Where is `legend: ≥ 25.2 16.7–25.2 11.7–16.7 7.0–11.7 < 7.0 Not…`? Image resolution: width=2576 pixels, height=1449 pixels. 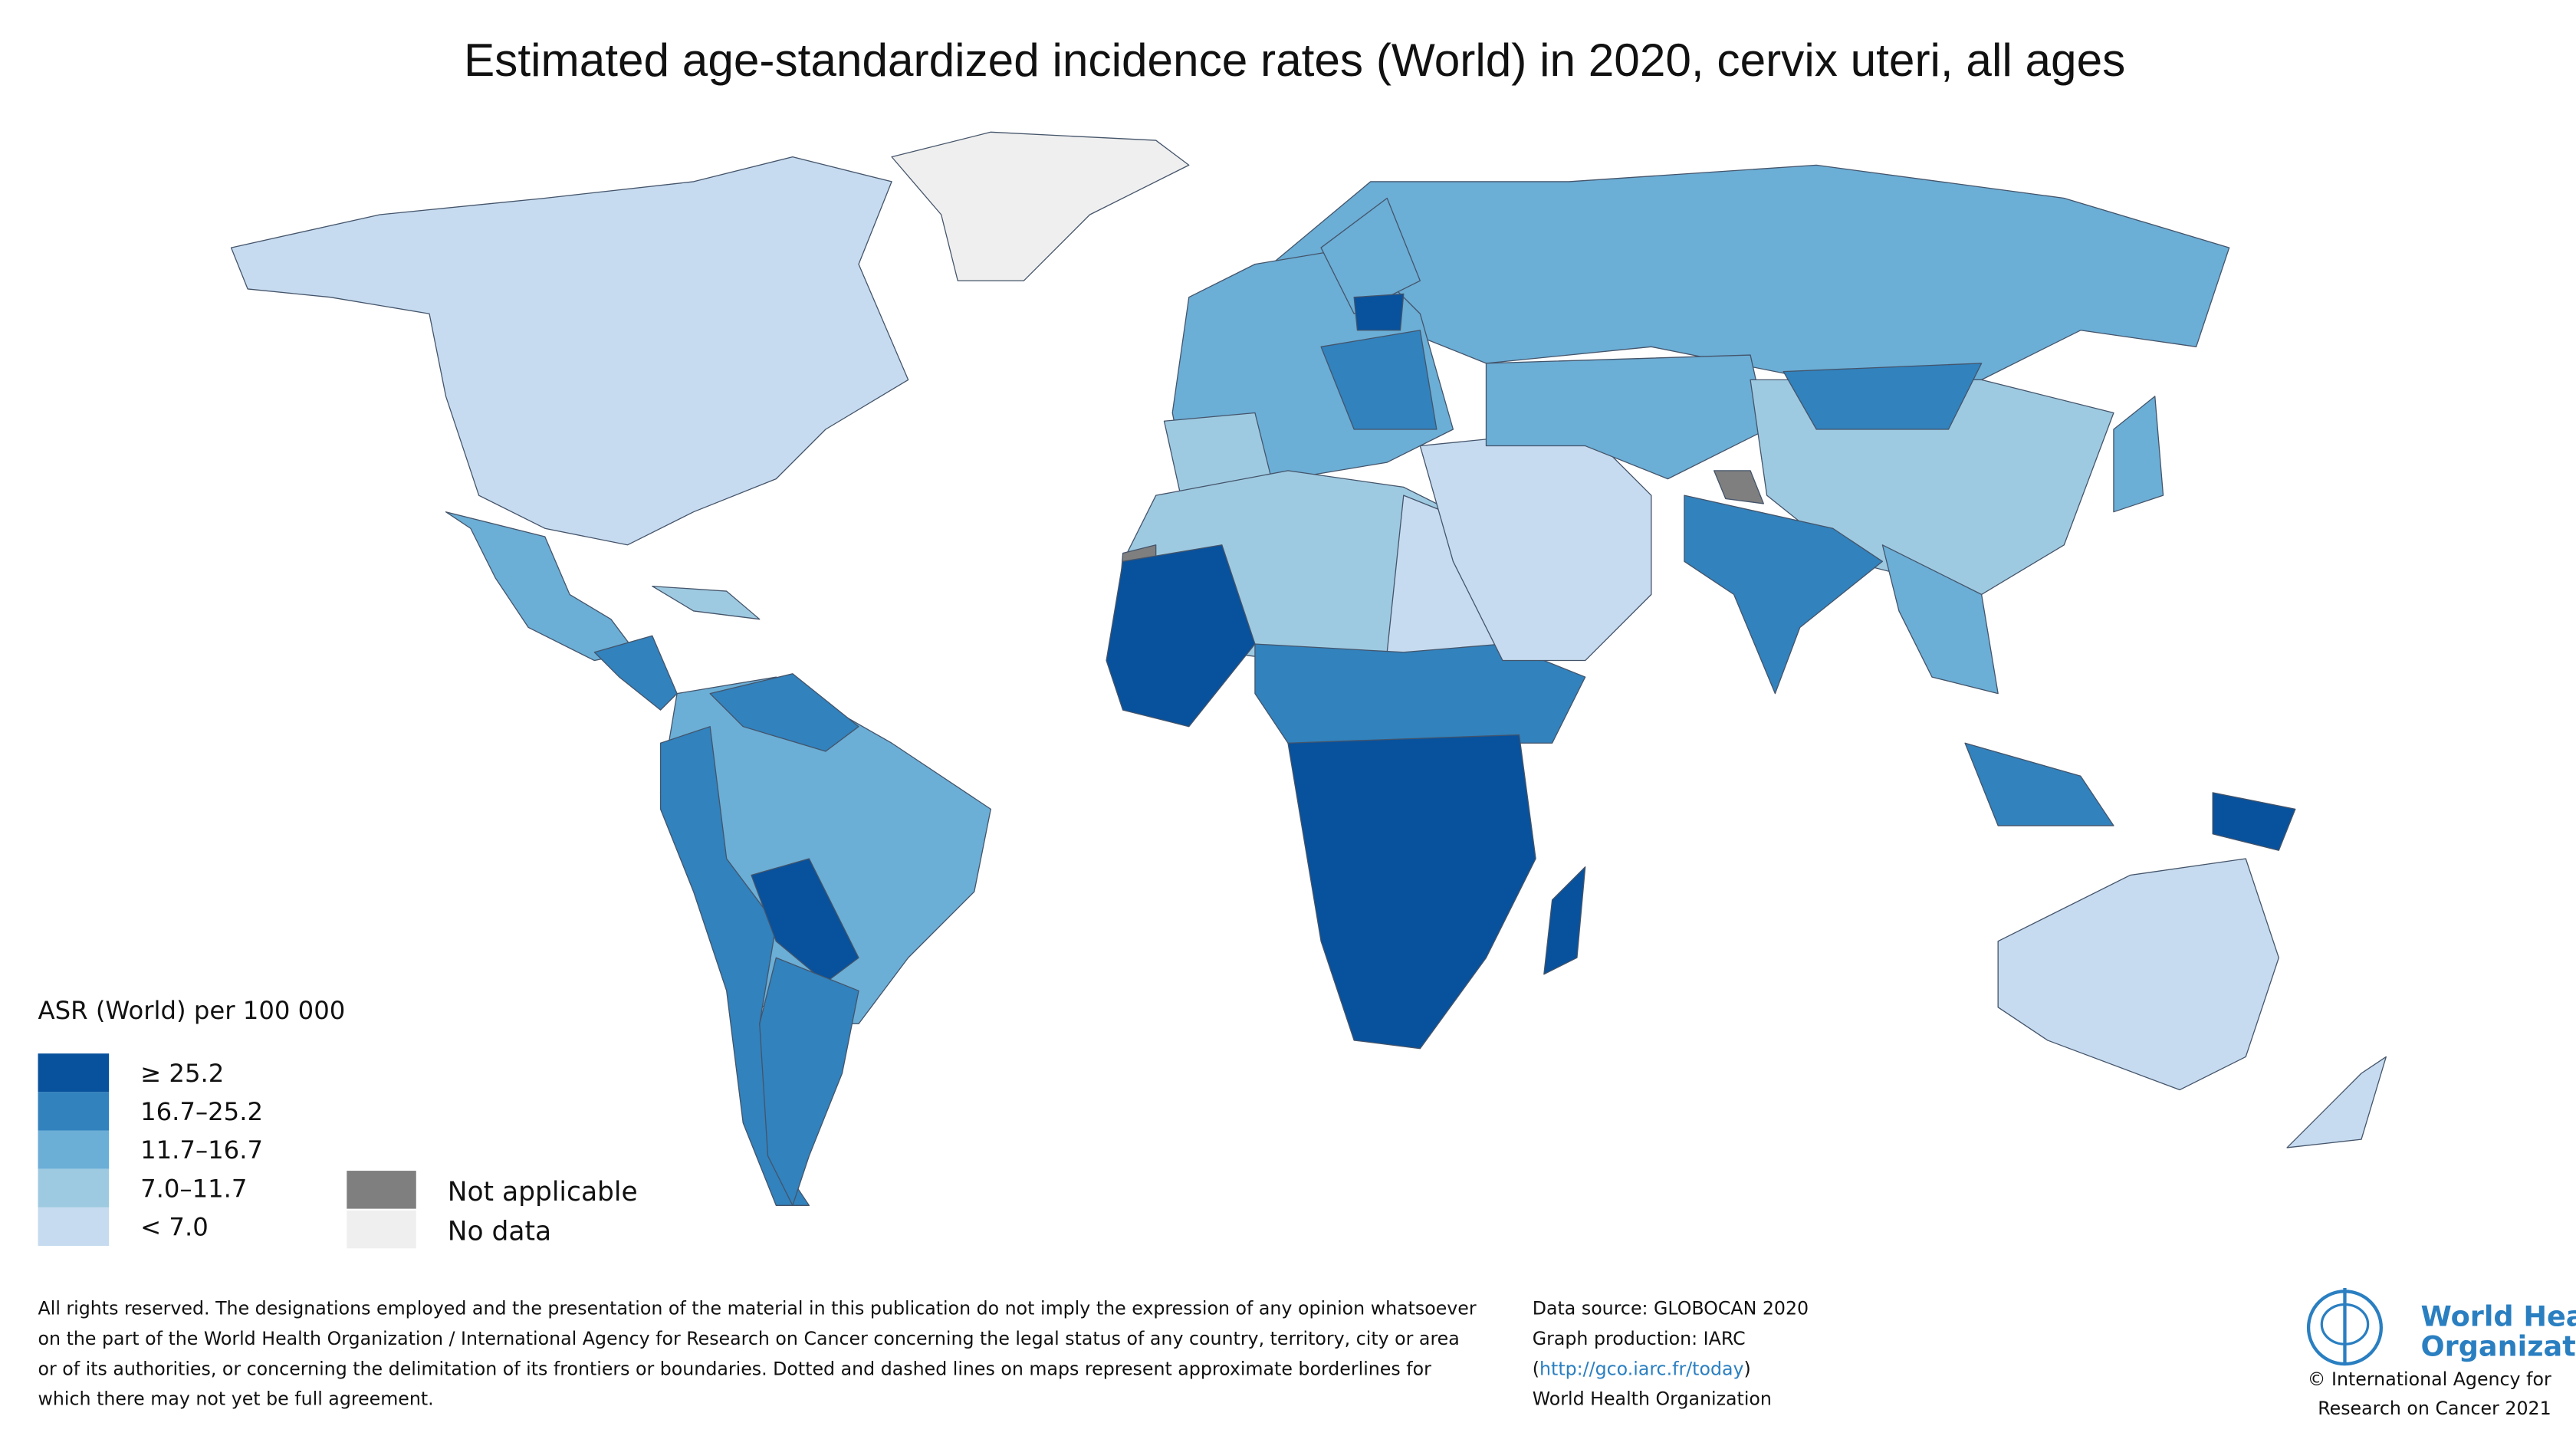 legend: ≥ 25.2 16.7–25.2 11.7–16.7 7.0–11.7 < 7.0 Not… is located at coordinates (338, 1151).